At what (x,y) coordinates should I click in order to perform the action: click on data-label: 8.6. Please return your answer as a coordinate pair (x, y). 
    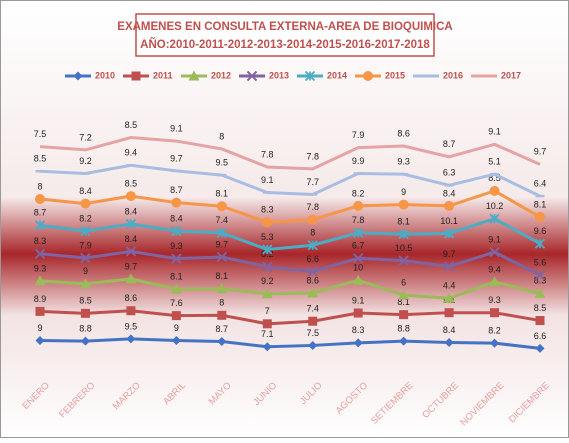
    Looking at the image, I should click on (403, 133).